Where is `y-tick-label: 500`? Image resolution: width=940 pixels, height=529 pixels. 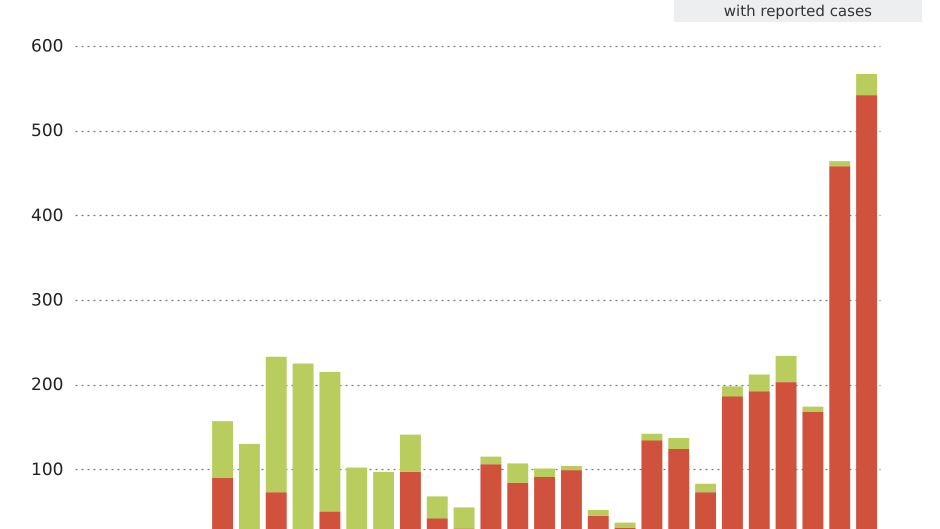
y-tick-label: 500 is located at coordinates (47, 131).